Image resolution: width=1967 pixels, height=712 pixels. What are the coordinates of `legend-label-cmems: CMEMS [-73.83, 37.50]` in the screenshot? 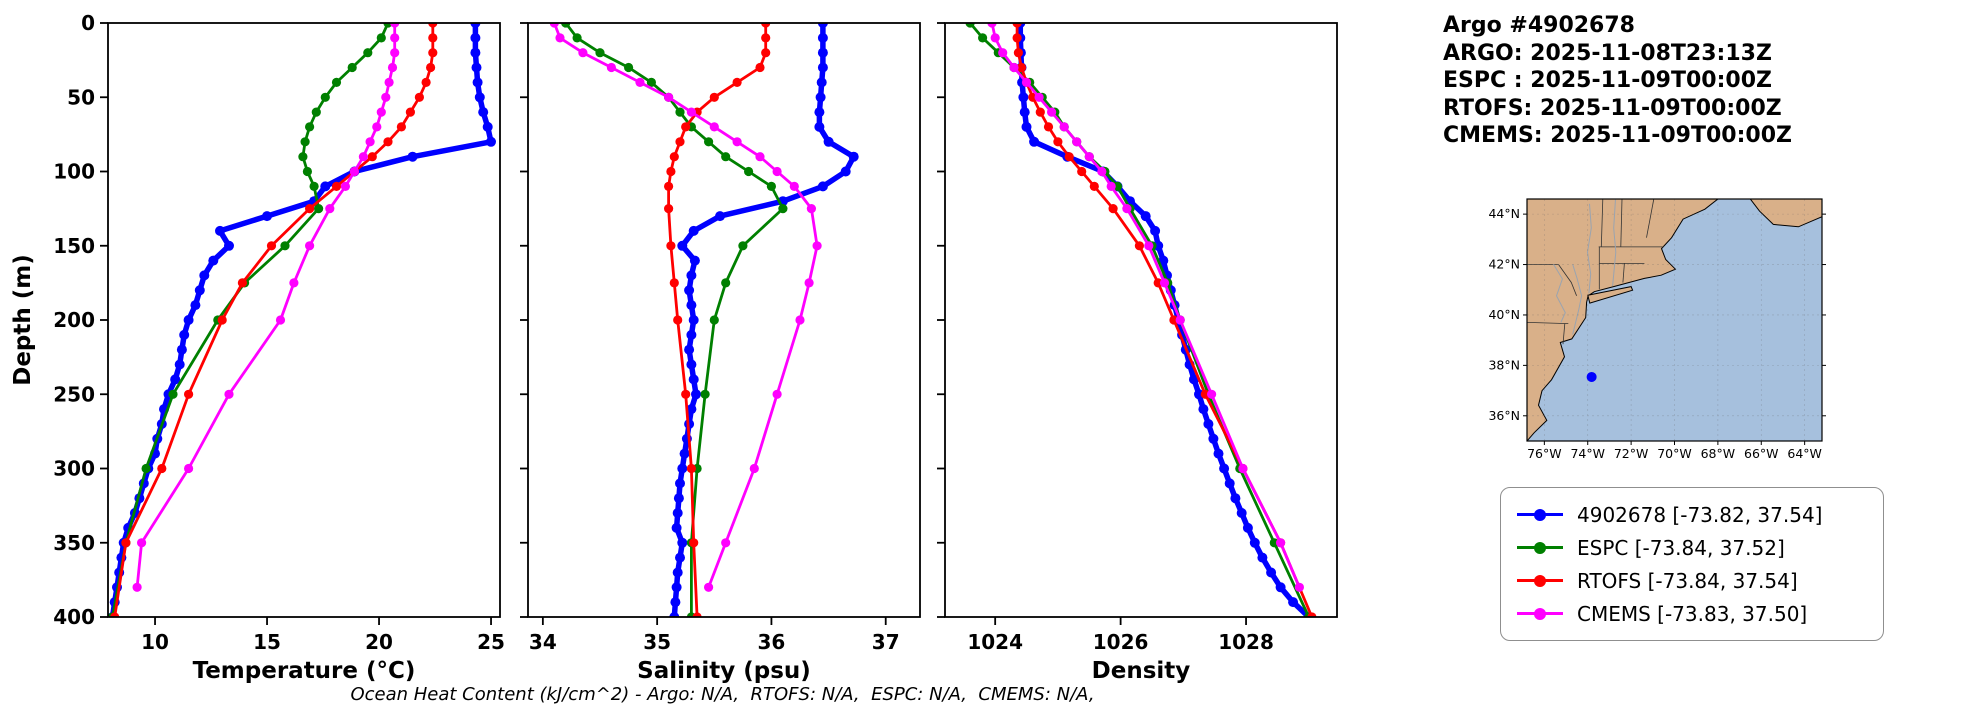 It's located at (1692, 613).